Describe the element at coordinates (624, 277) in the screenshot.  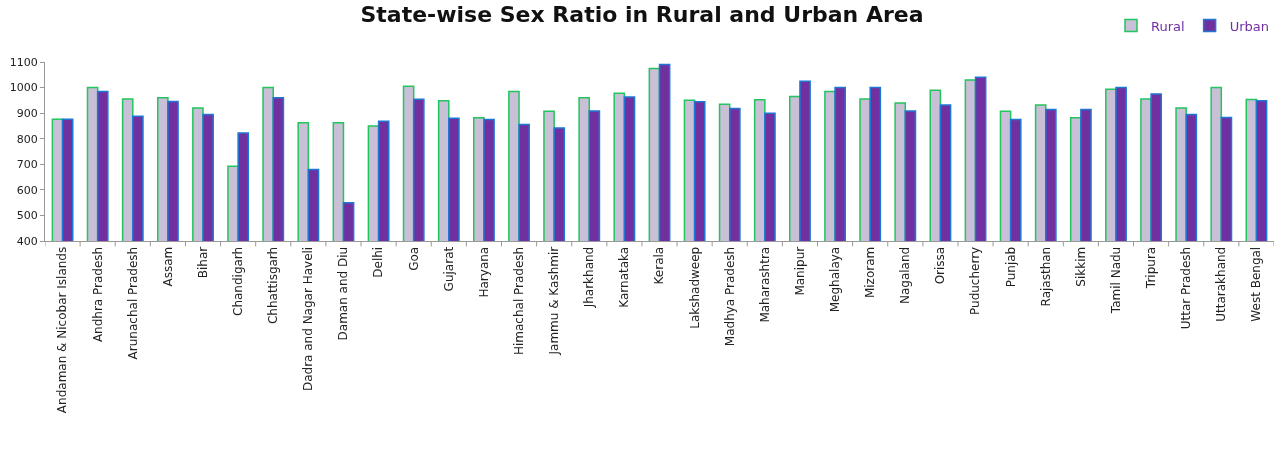
I see `x-tick-label: Karnataka` at that location.